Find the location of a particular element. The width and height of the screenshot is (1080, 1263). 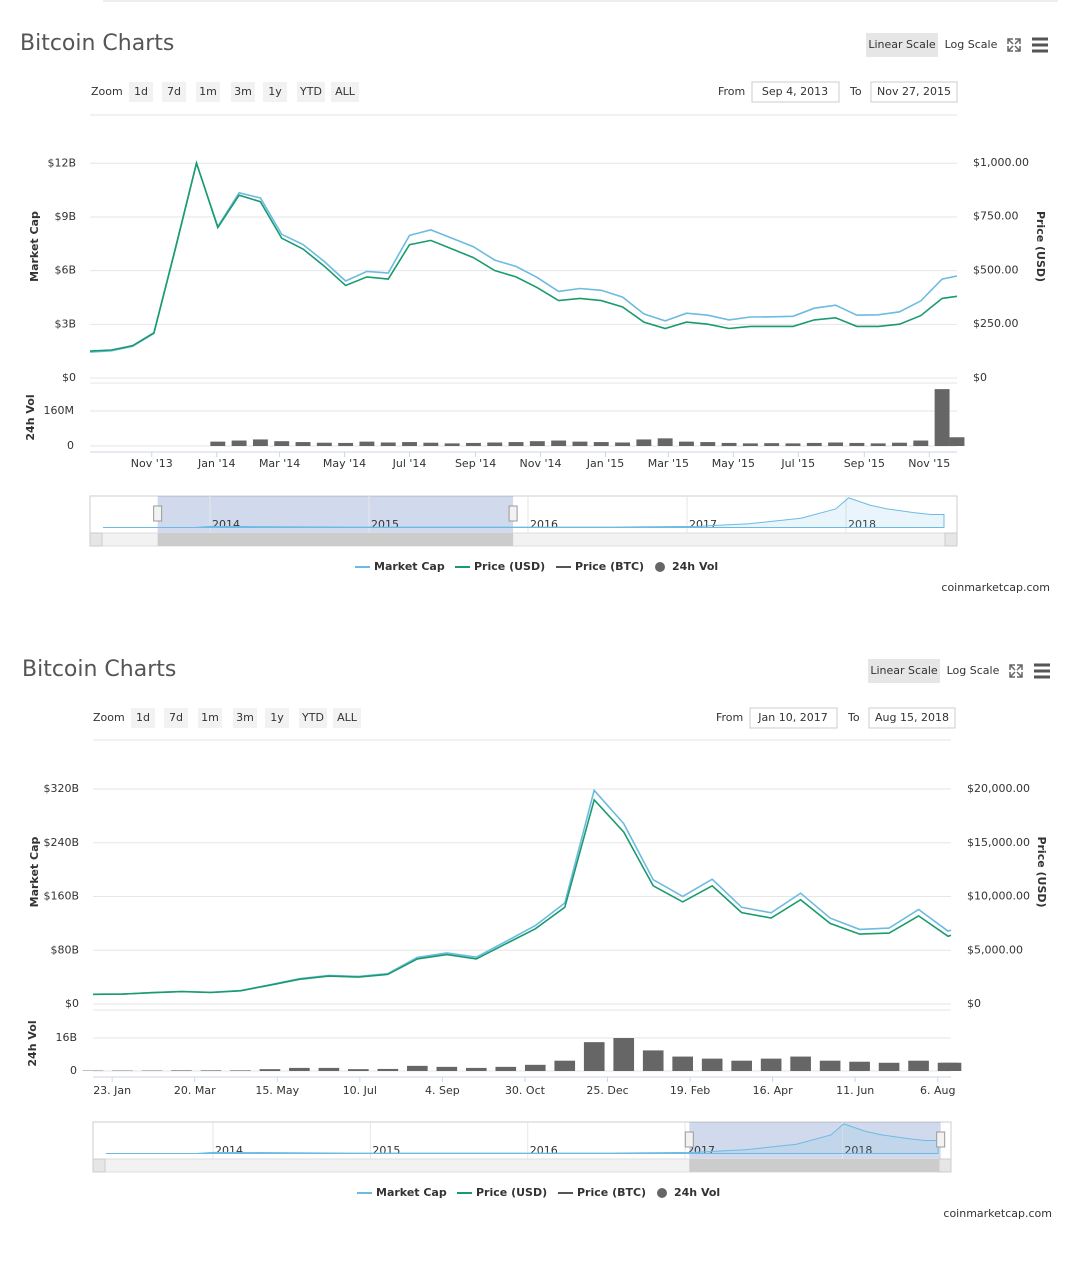

x-tick-label: Nov '14 is located at coordinates (541, 463).